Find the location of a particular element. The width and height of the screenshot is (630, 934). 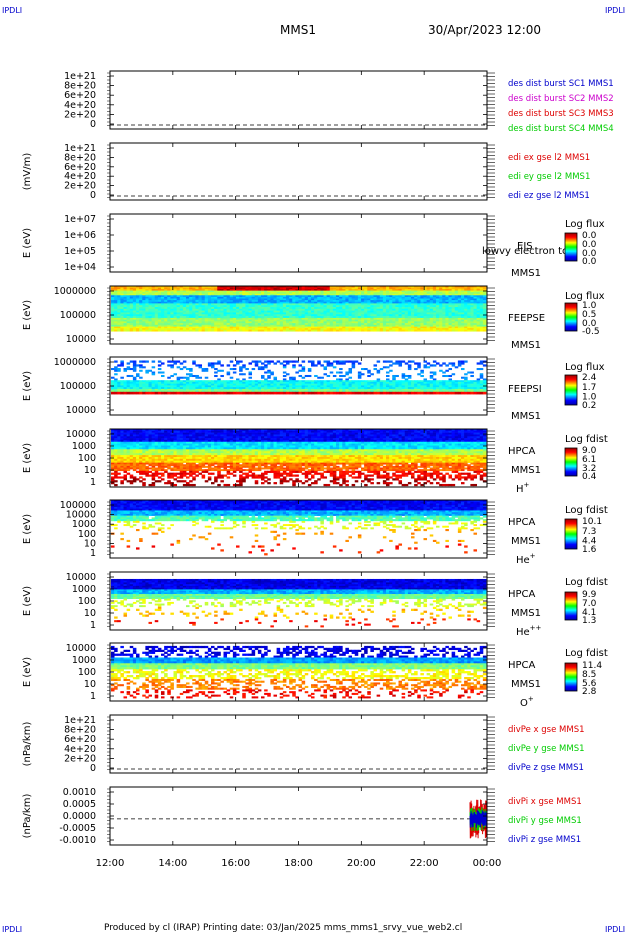

ytick-label: 4e+20 is located at coordinates (80, 176).